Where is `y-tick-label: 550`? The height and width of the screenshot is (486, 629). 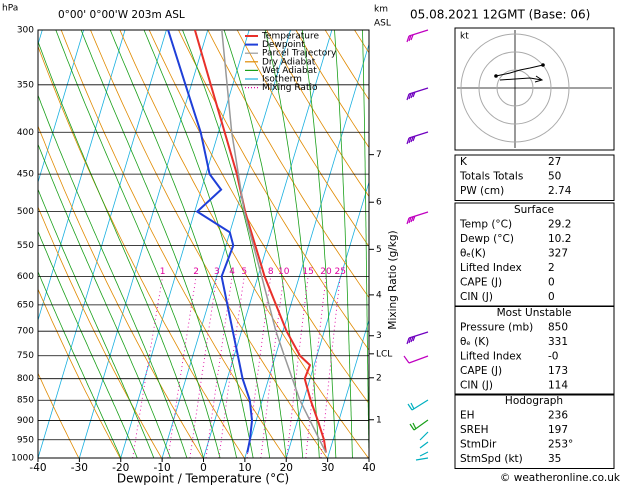 y-tick-label: 550 is located at coordinates (25, 246).